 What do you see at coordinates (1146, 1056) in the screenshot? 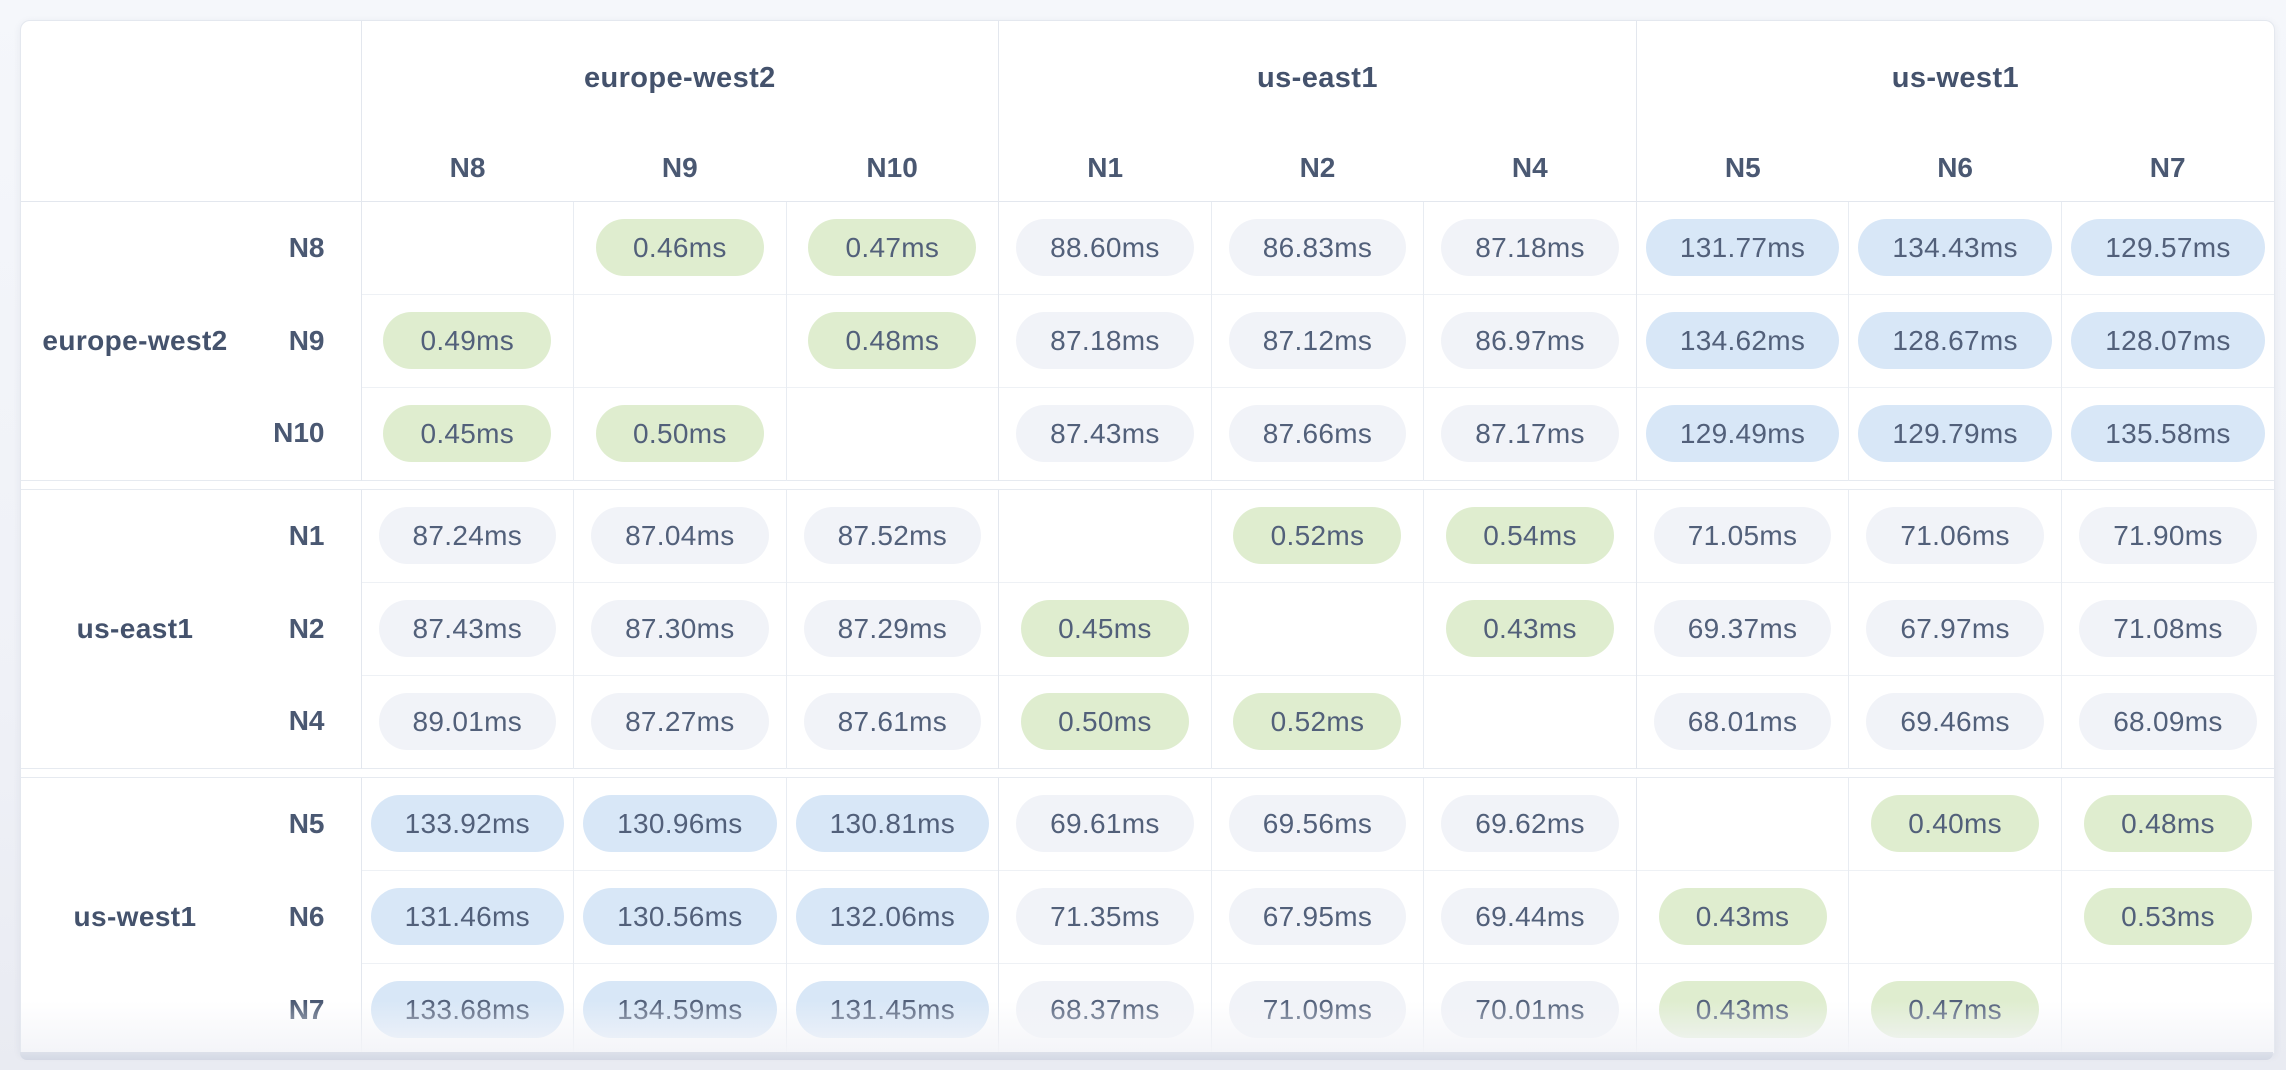
I see `horizontal-scrollbar` at bounding box center [1146, 1056].